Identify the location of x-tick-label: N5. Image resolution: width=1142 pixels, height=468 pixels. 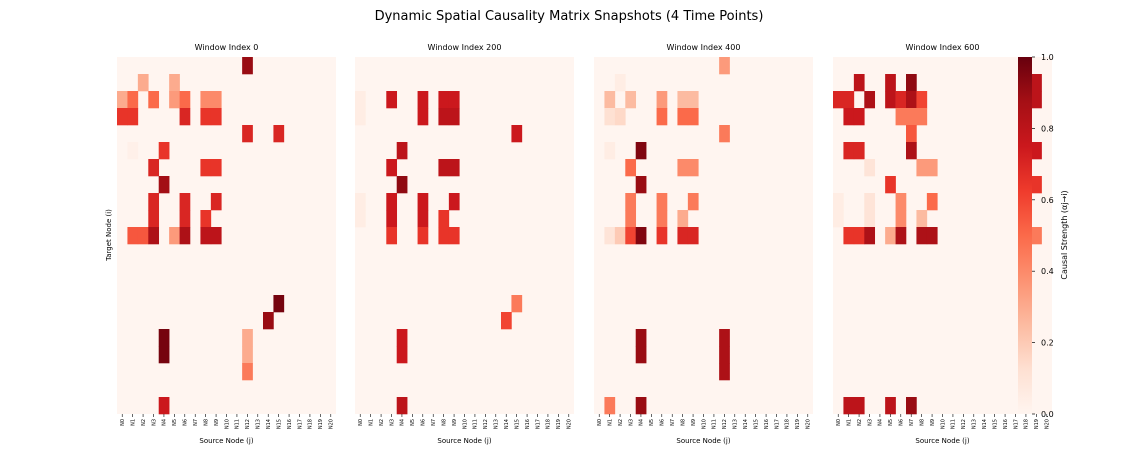
(413, 422).